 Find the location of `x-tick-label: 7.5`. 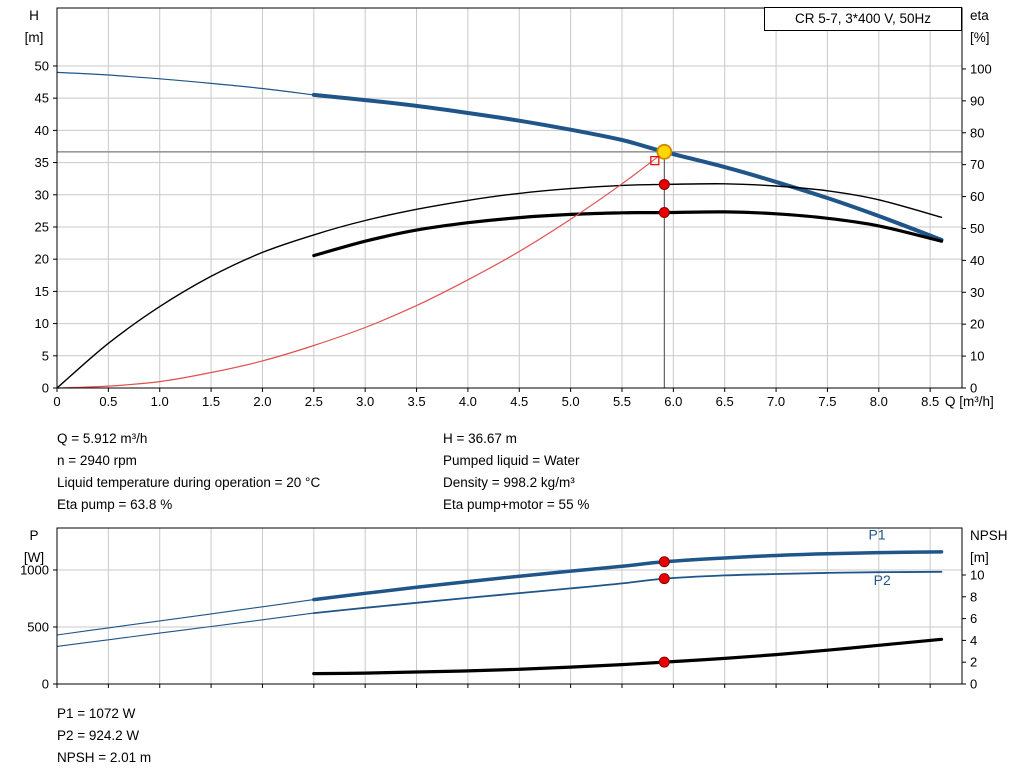

x-tick-label: 7.5 is located at coordinates (827, 401).